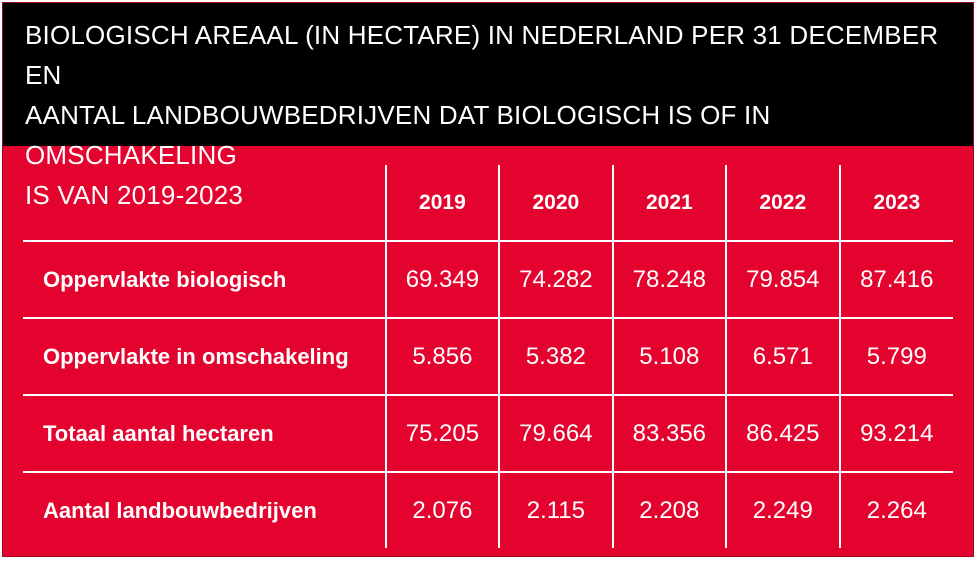 Image resolution: width=978 pixels, height=561 pixels. What do you see at coordinates (204, 203) in the screenshot?
I see `header-corner-cell` at bounding box center [204, 203].